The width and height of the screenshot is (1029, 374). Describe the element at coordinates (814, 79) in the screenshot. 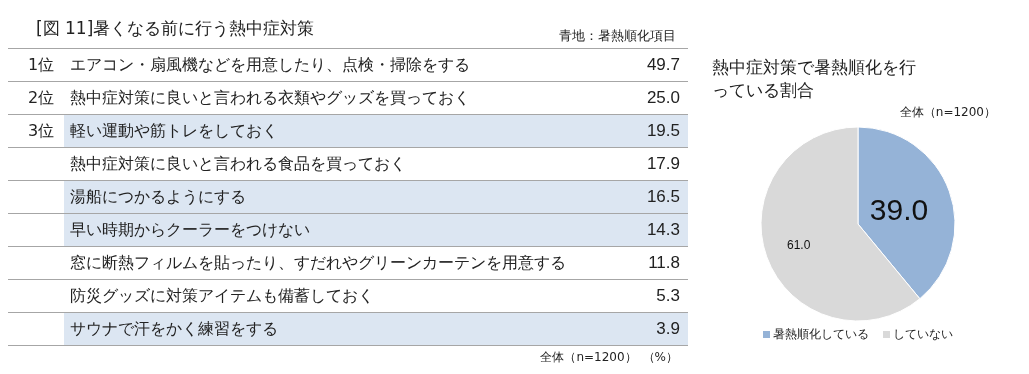

I see `chart-title: 熱中症対策で暑熱順化を行っている割合` at that location.